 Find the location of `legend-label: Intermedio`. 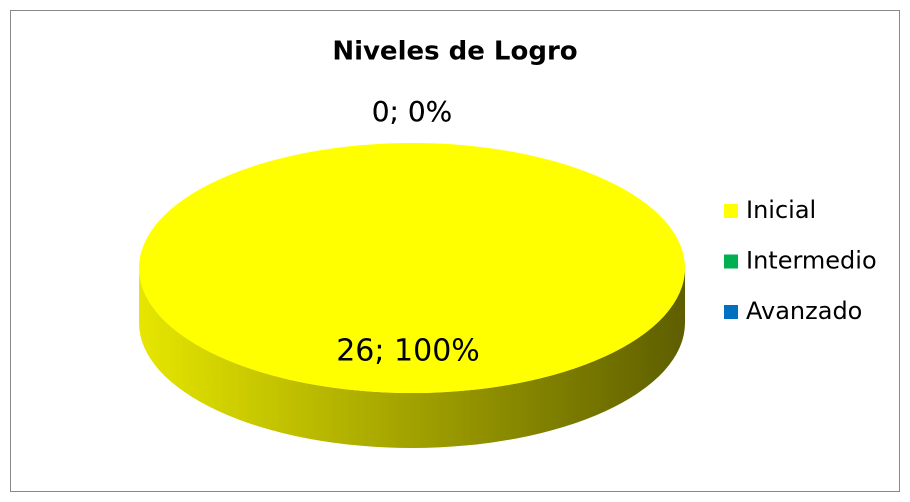

legend-label: Intermedio is located at coordinates (811, 261).